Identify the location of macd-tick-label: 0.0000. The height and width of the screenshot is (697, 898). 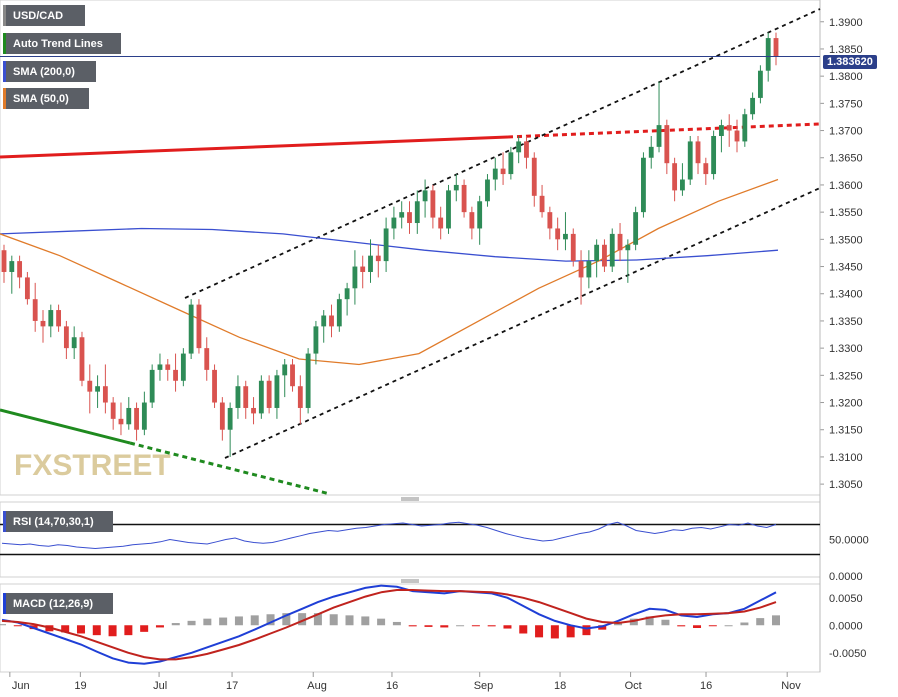
(846, 626).